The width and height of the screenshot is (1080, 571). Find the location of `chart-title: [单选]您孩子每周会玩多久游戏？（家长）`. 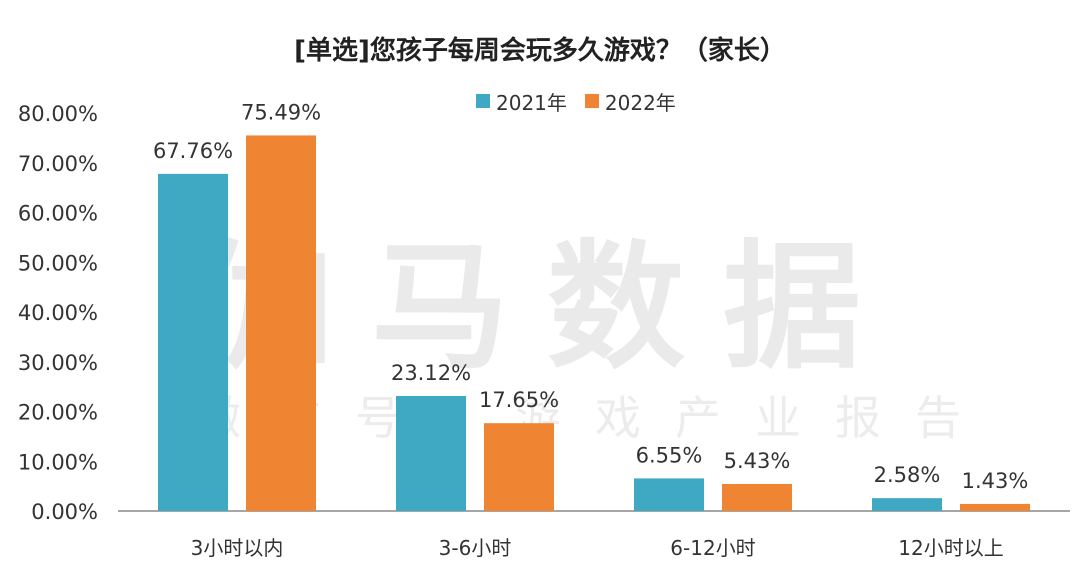

chart-title: [单选]您孩子每周会玩多久游戏？（家长） is located at coordinates (540, 51).